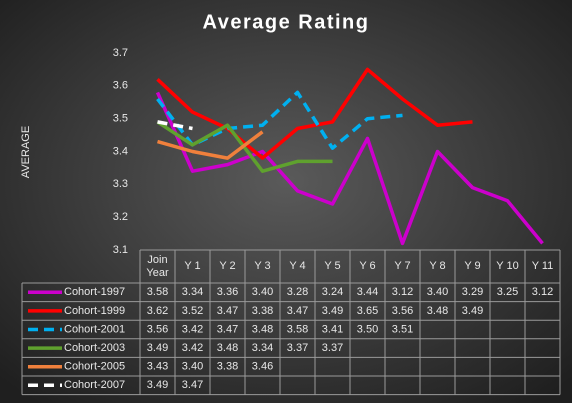 This screenshot has width=572, height=403. I want to click on x-tick-label-box: Y 2, so click(227, 266).